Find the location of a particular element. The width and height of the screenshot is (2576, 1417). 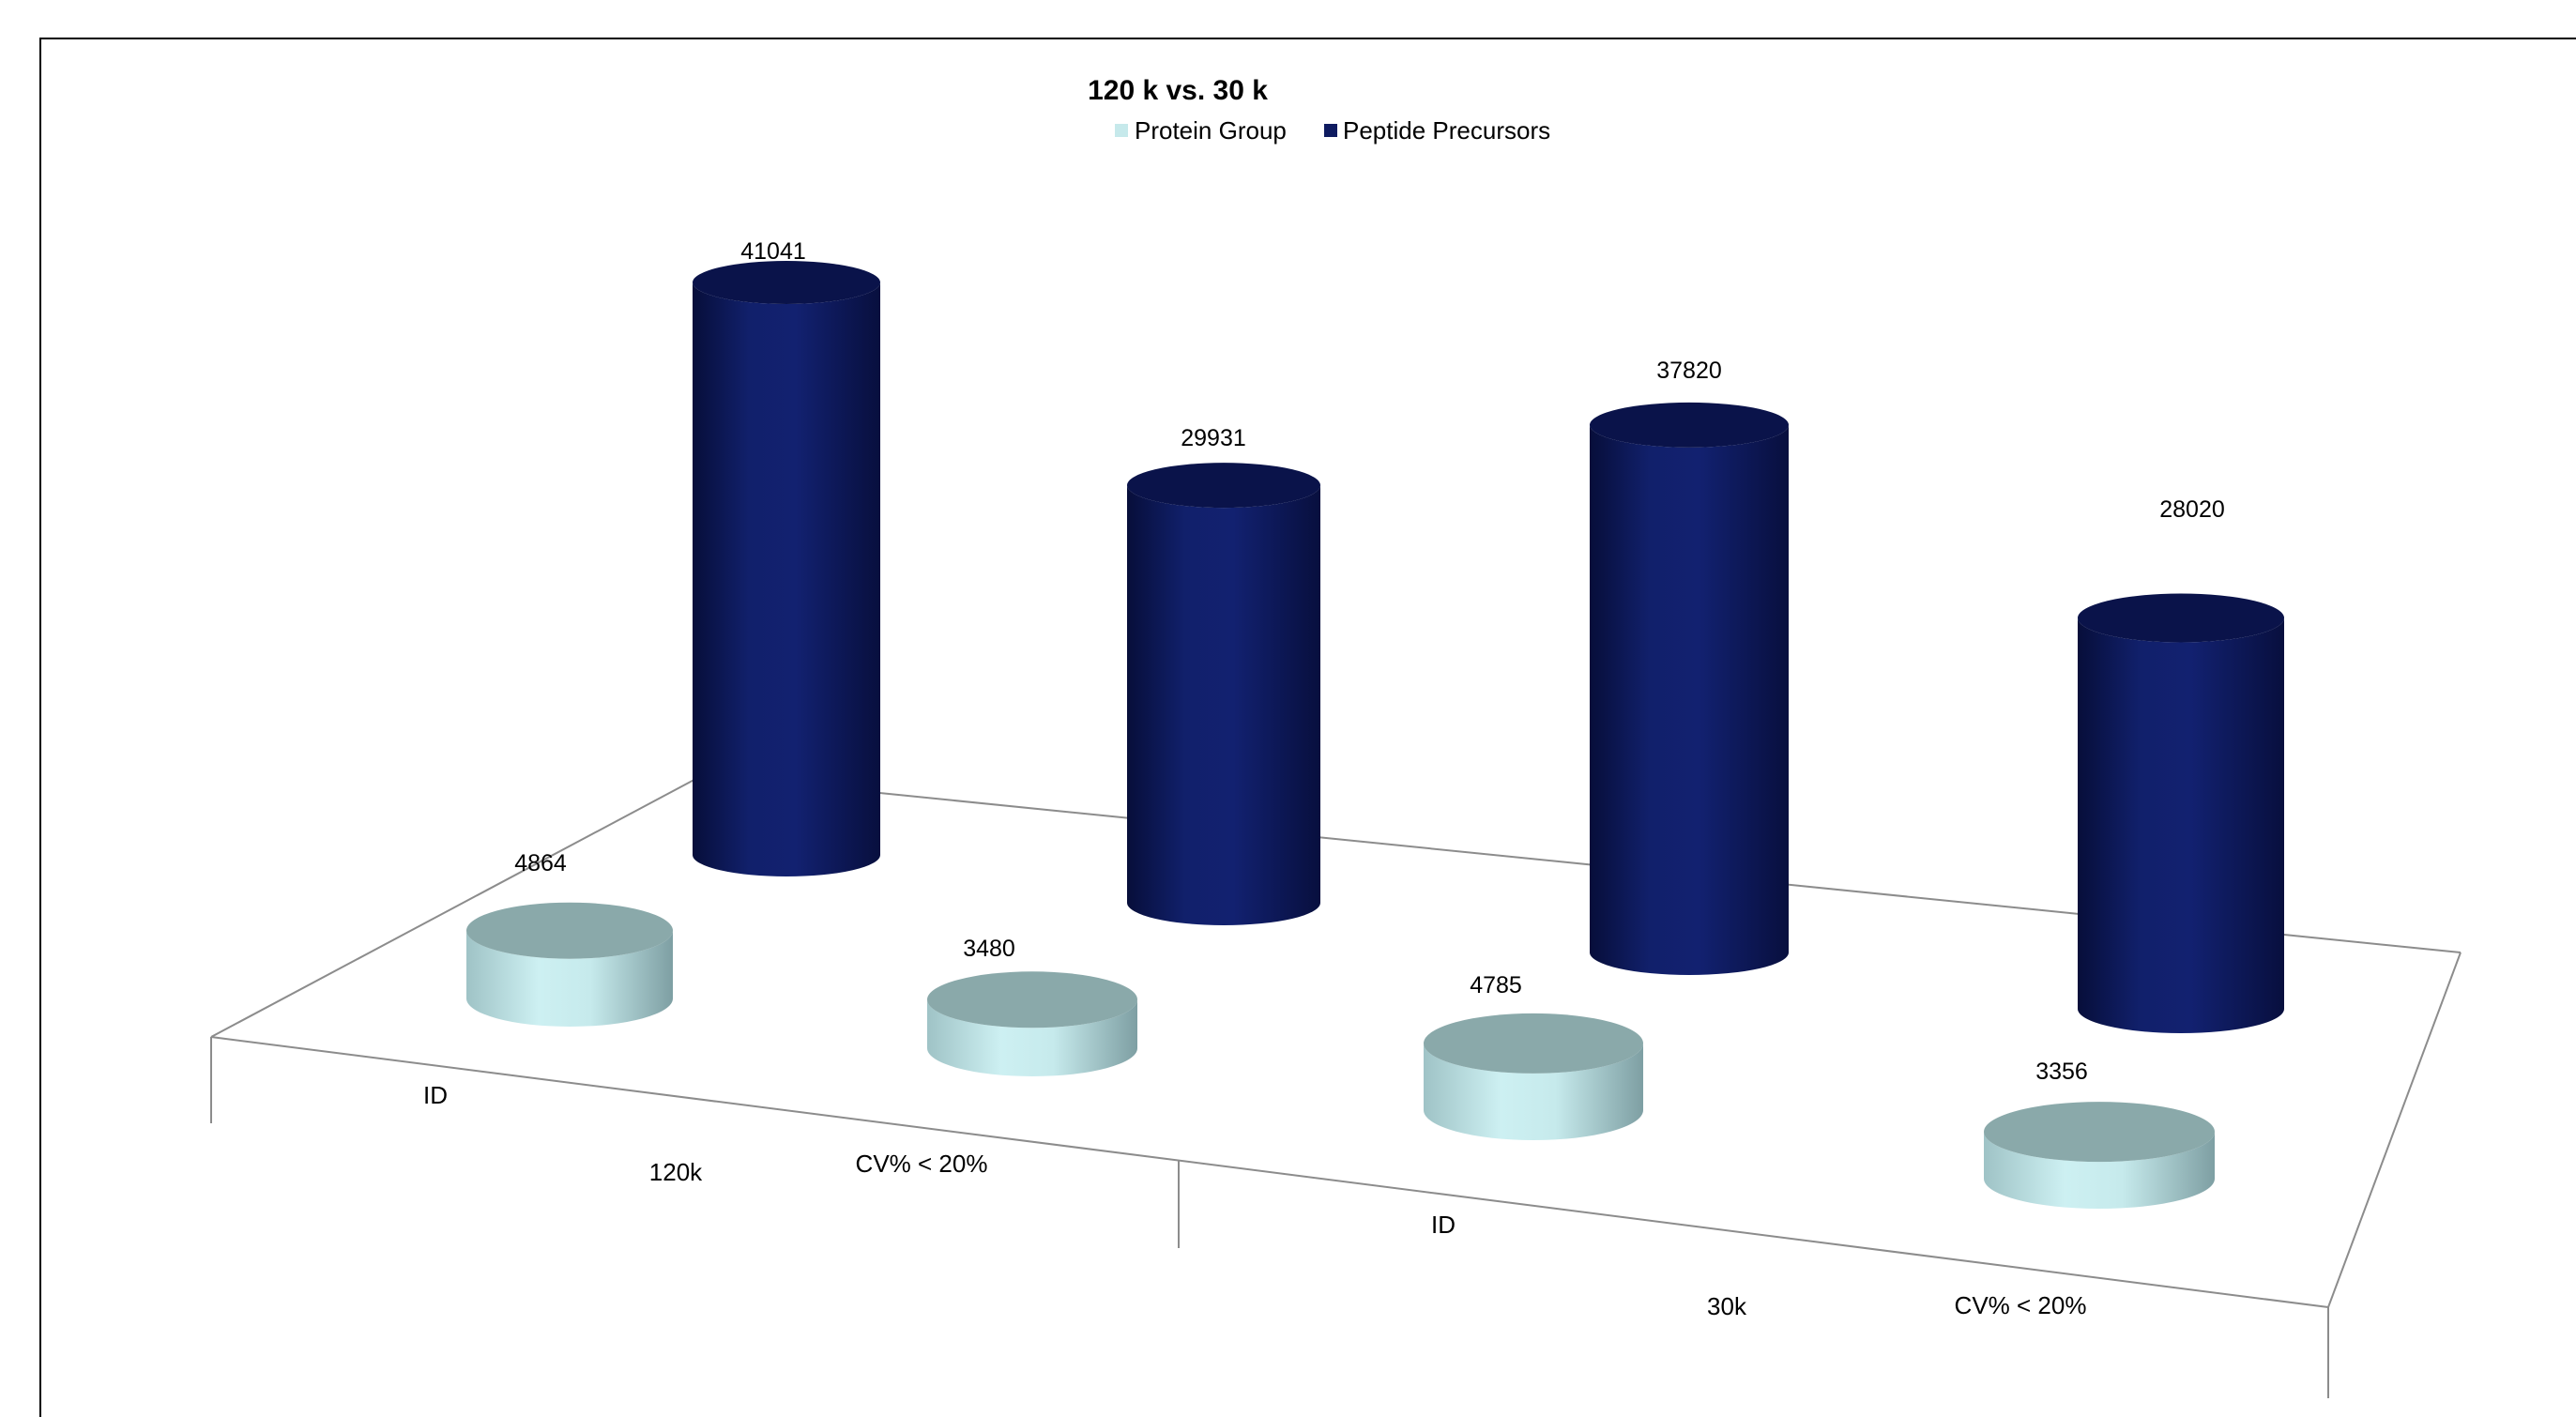

bar-protein-group-2-side is located at coordinates (1032, 1037).